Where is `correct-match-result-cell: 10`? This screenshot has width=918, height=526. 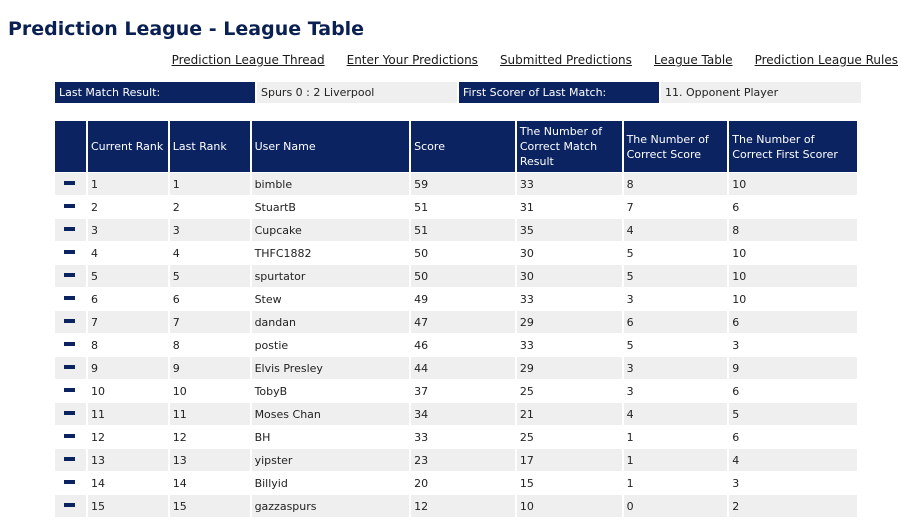
correct-match-result-cell: 10 is located at coordinates (569, 506).